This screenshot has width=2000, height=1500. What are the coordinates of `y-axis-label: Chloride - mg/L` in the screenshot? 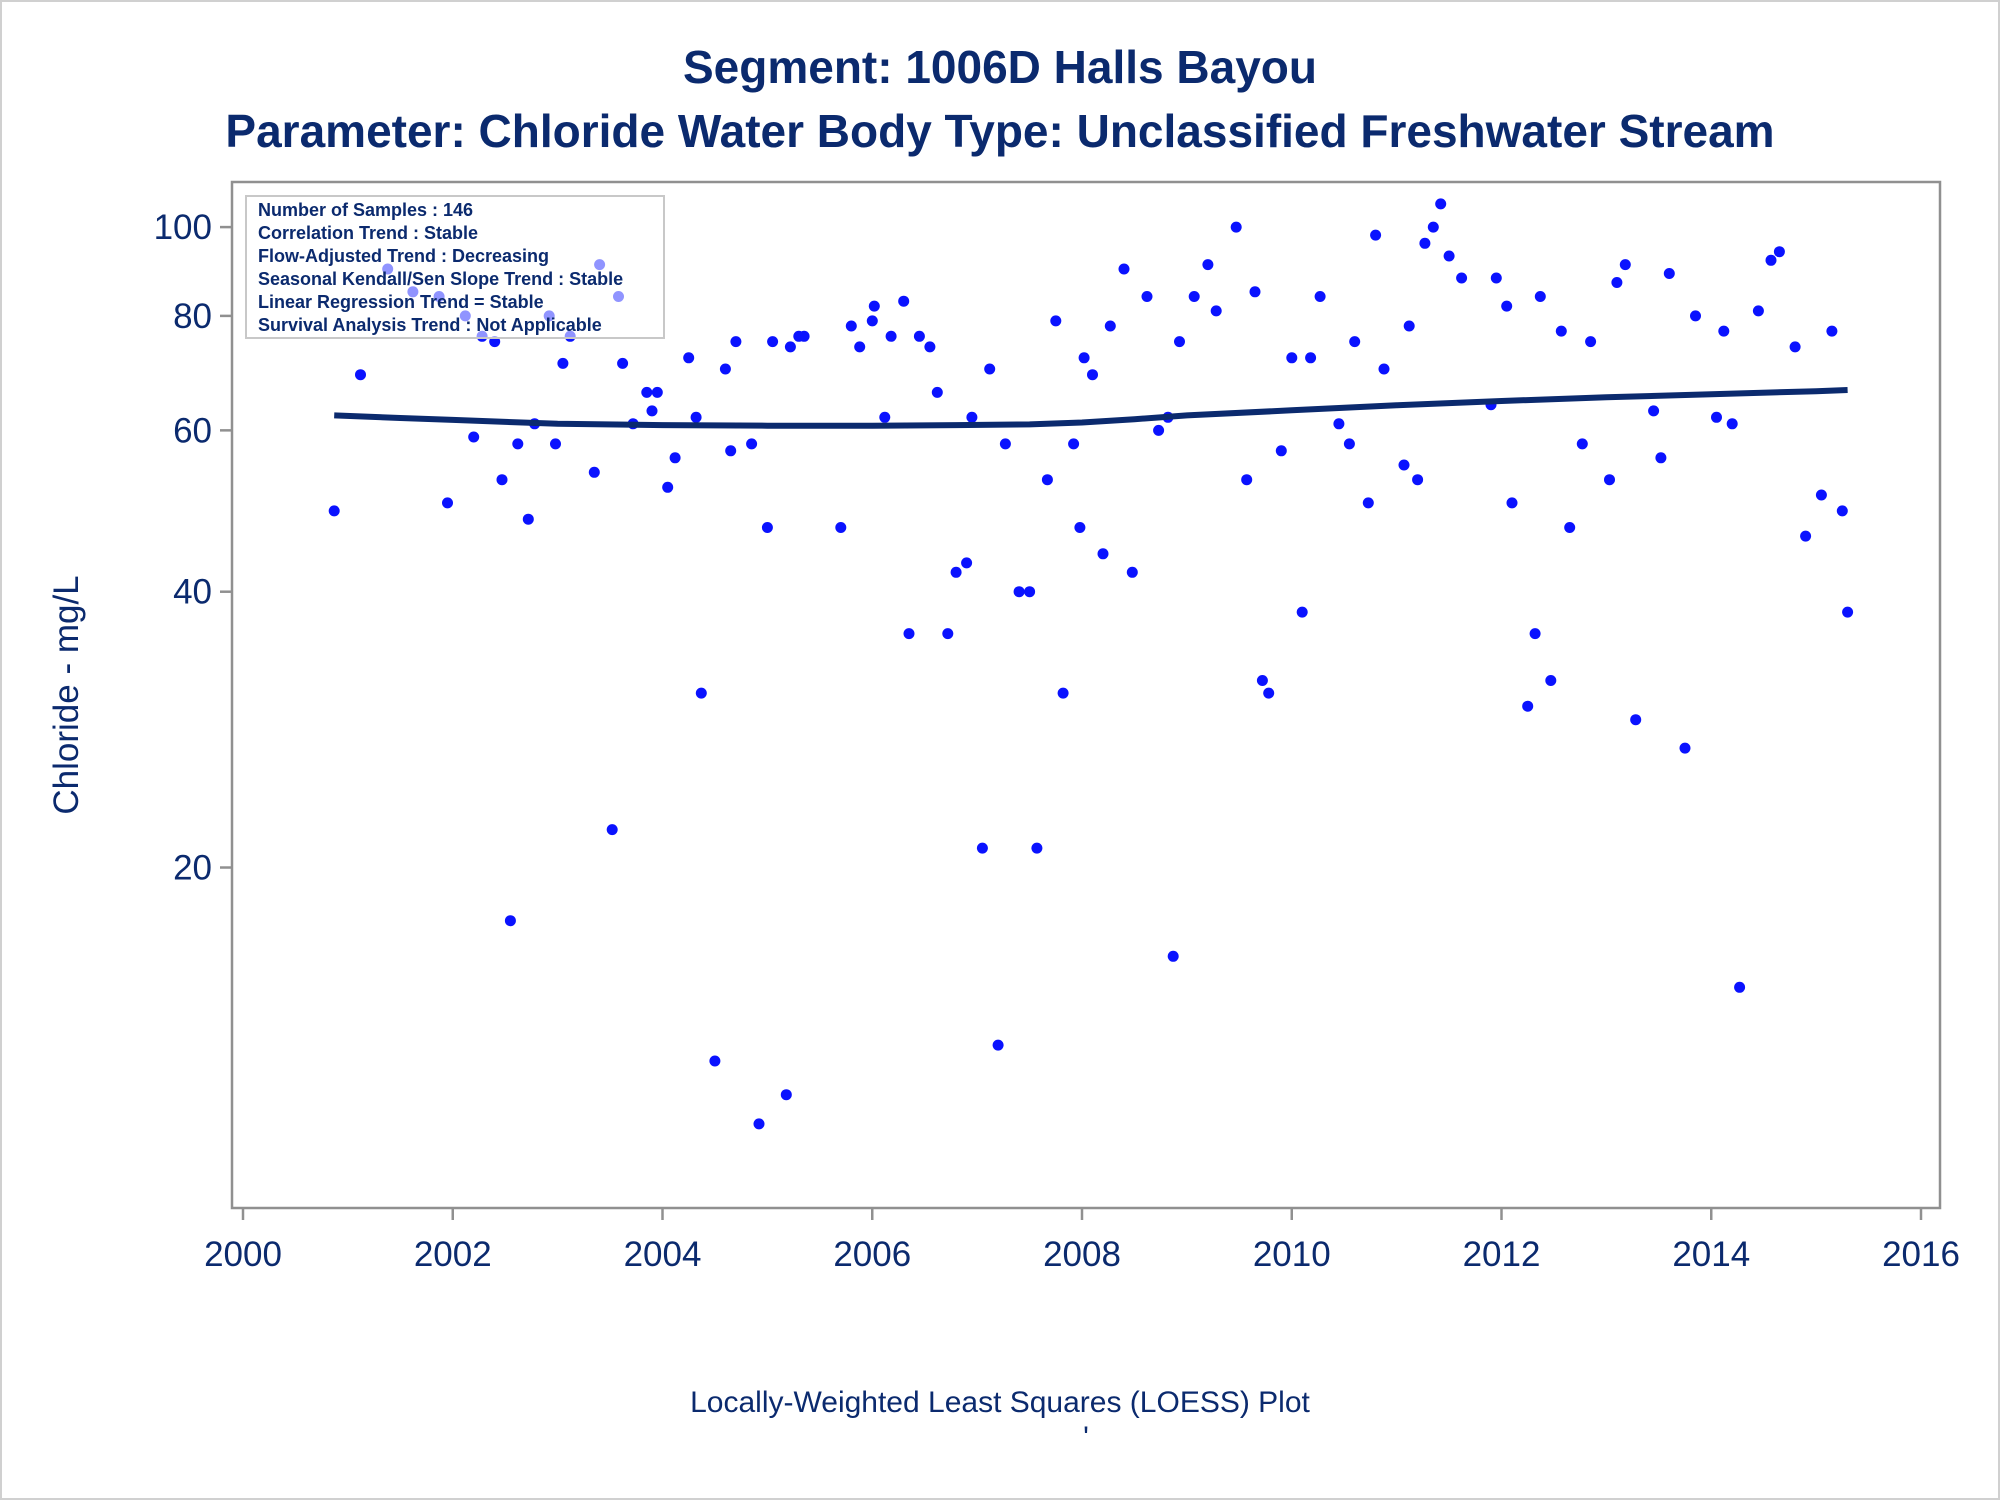 It's located at (66, 694).